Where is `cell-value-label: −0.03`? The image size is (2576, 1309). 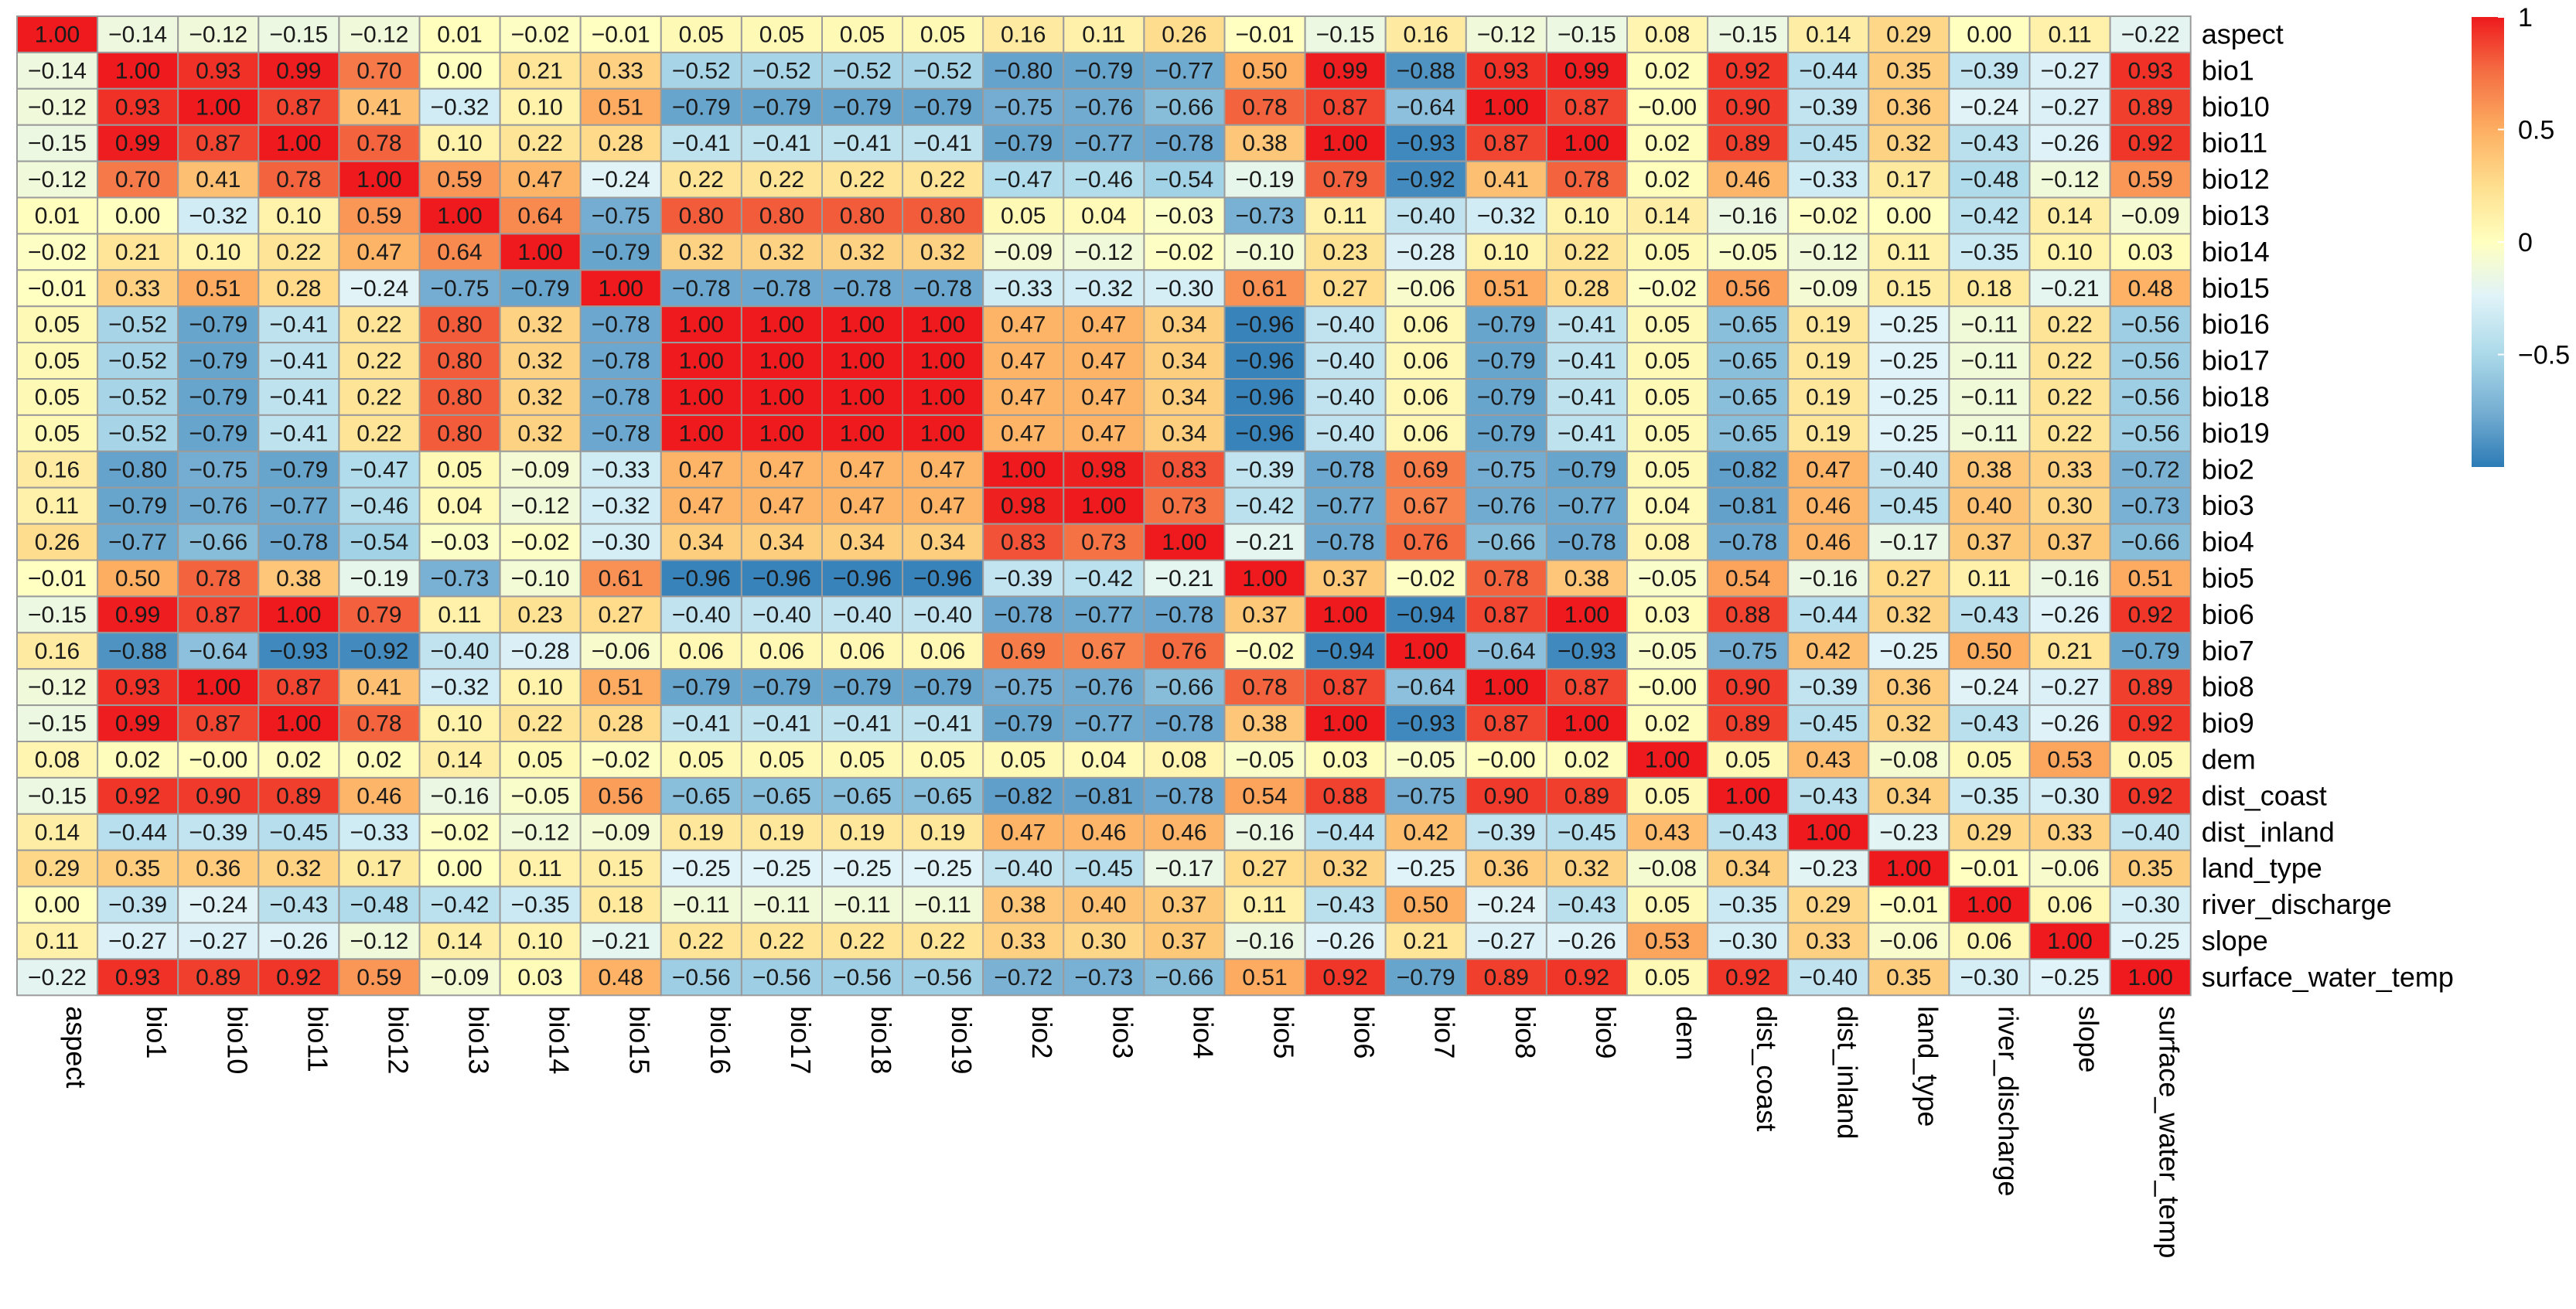 cell-value-label: −0.03 is located at coordinates (1184, 216).